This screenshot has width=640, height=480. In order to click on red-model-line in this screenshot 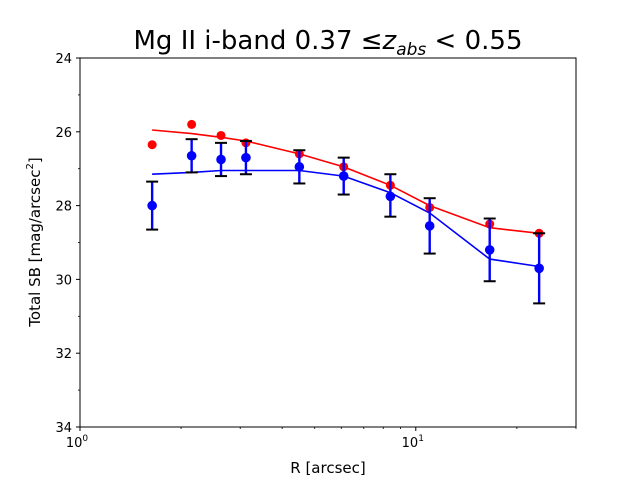, I will do `click(346, 182)`.